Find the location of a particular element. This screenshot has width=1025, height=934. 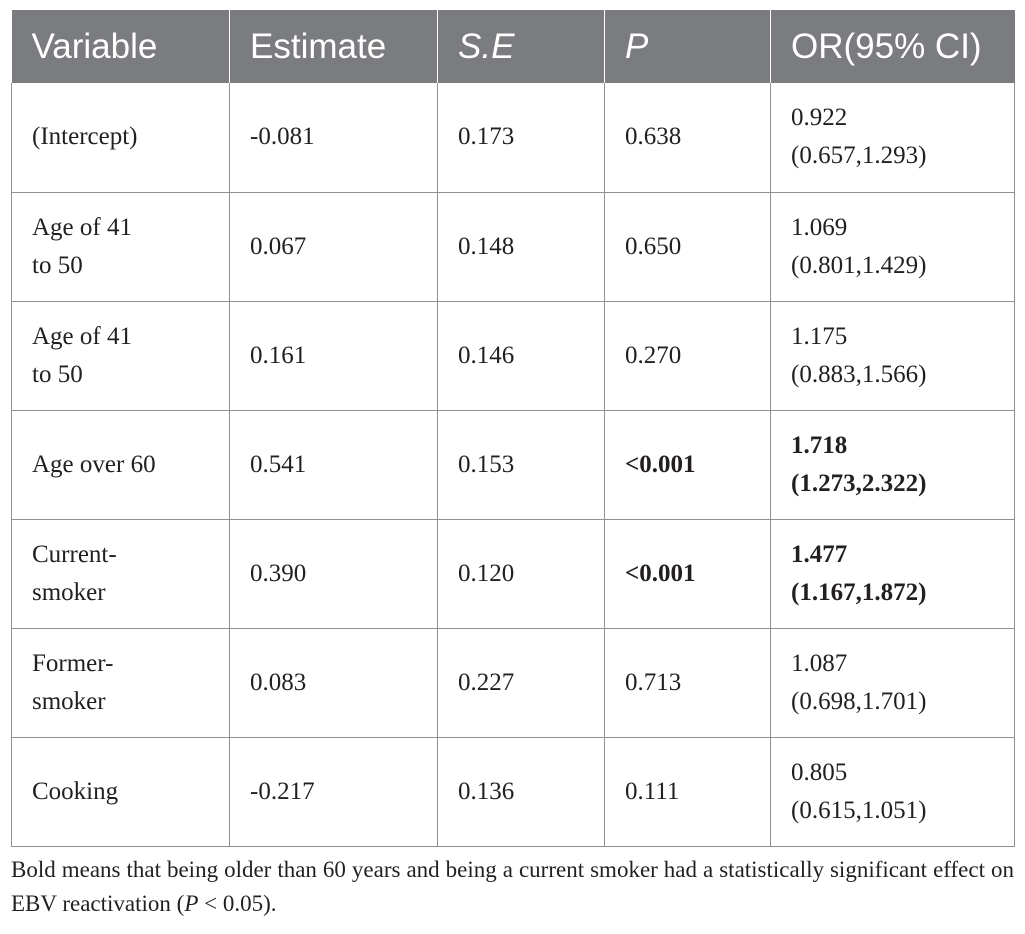

cell-variable: Age over 60 is located at coordinates (120, 465).